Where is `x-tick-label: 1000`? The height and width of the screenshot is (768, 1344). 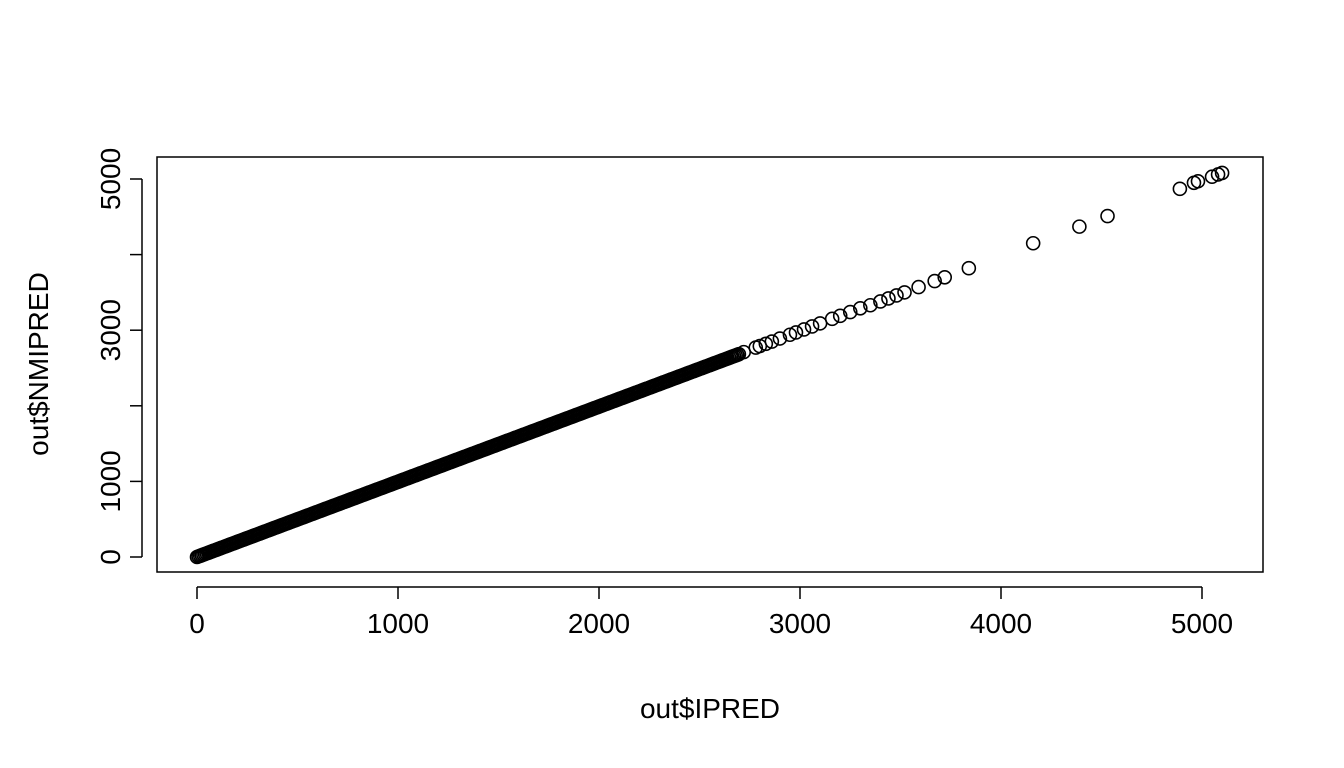
x-tick-label: 1000 is located at coordinates (398, 623).